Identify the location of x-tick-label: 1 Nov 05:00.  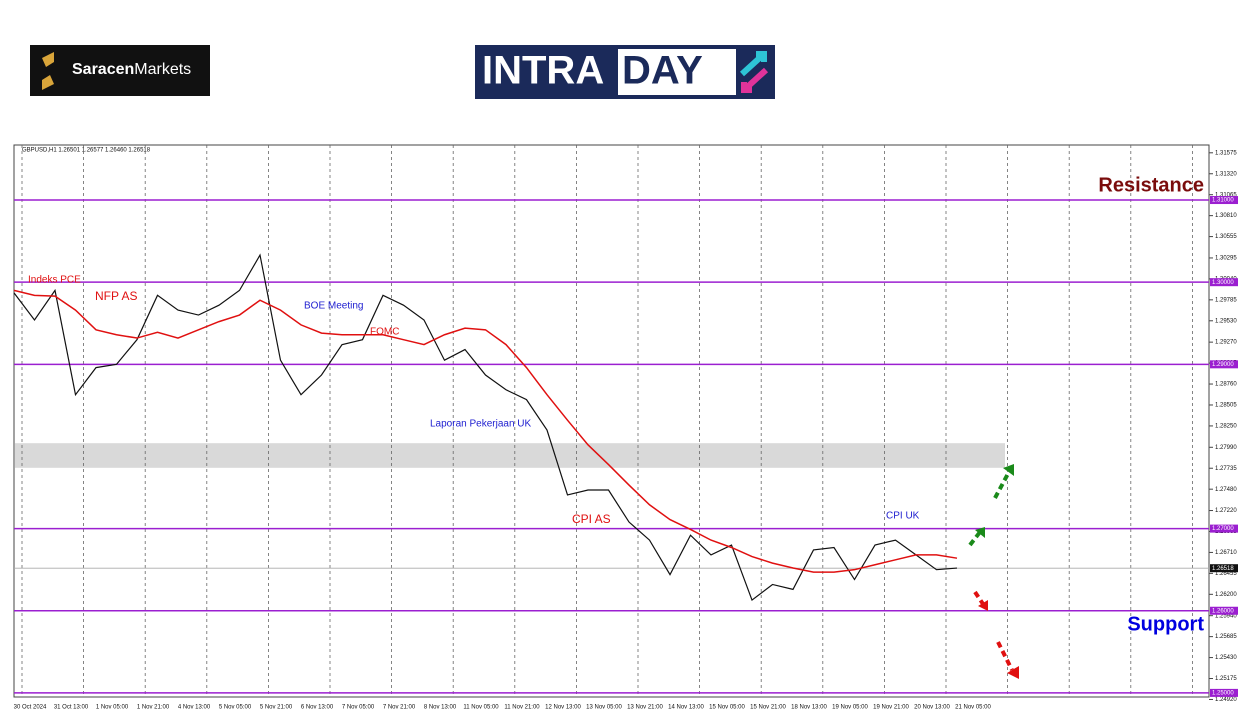
(112, 708).